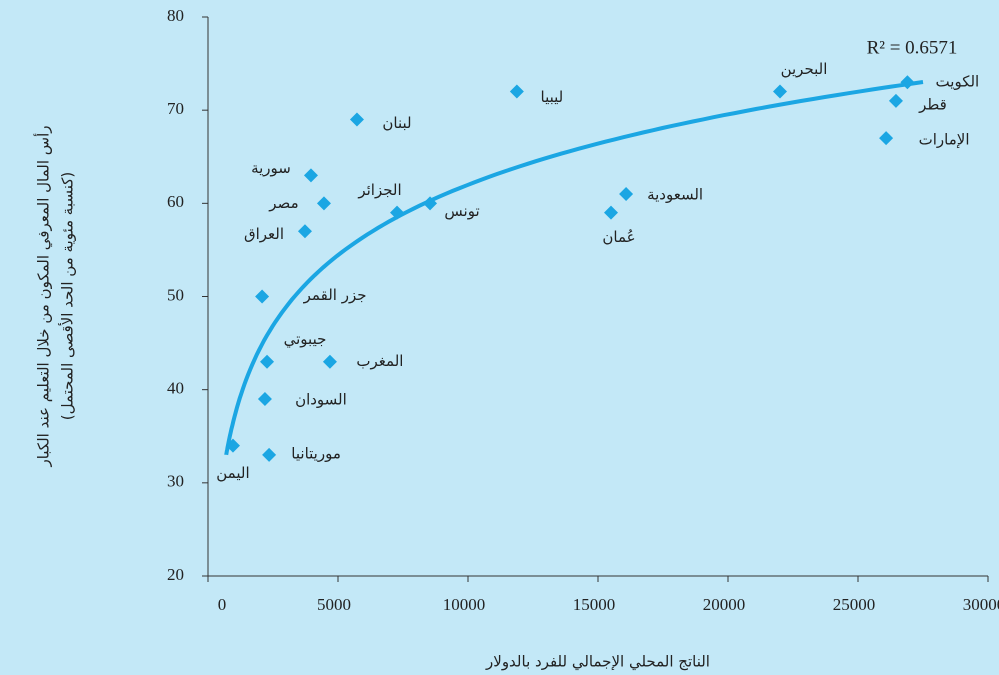  I want to click on y-tick-label: 50, so click(175, 294).